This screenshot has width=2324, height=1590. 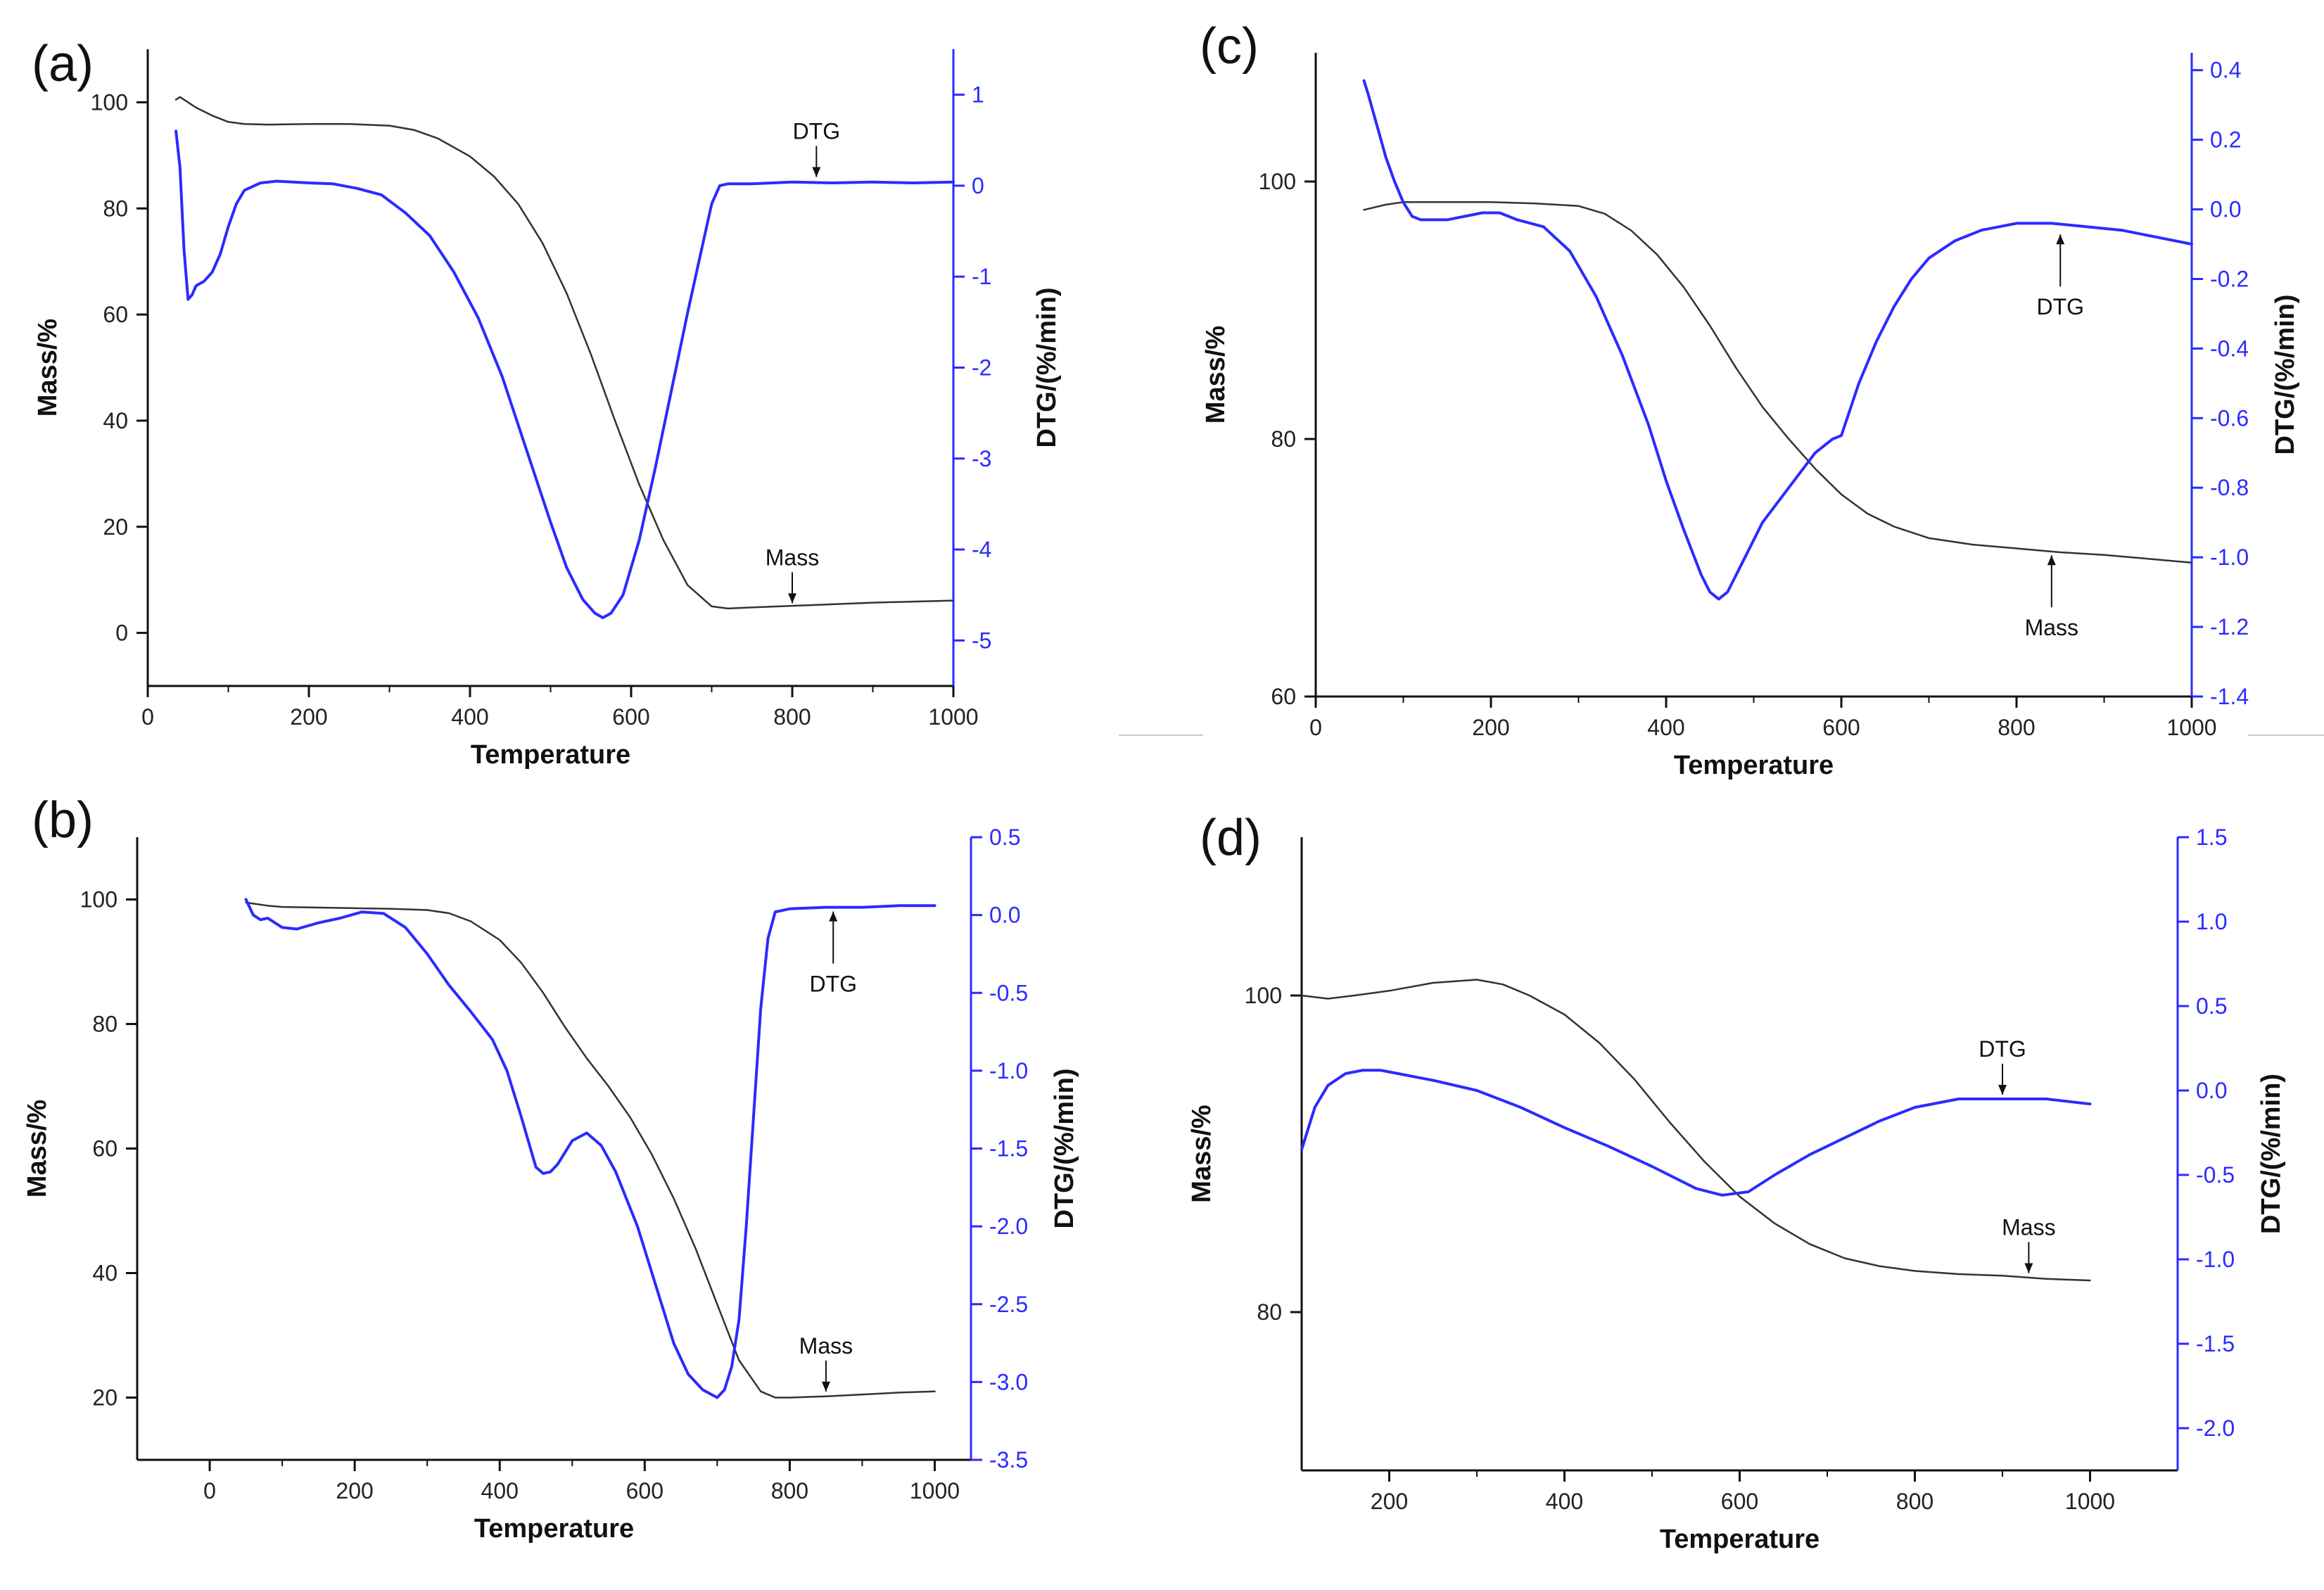 I want to click on y2-tick-label: 0, so click(x=978, y=185).